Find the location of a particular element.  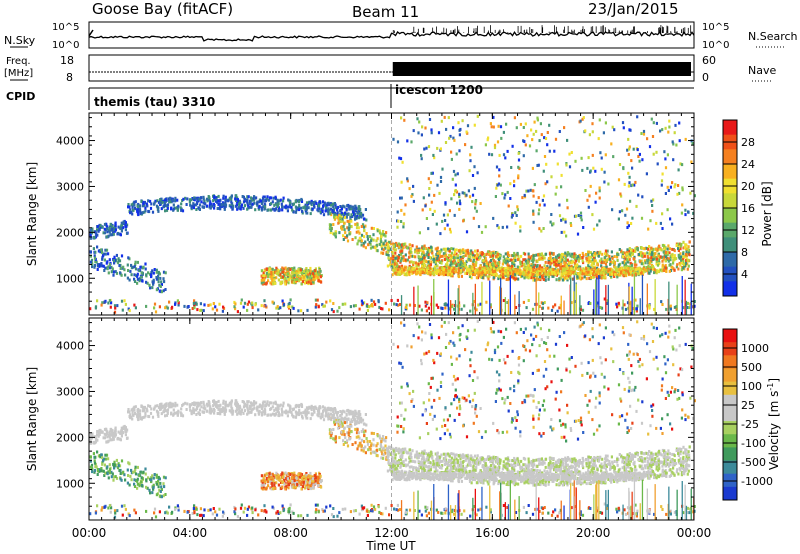

power-ylabel: Slant Range [km] is located at coordinates (32, 214).